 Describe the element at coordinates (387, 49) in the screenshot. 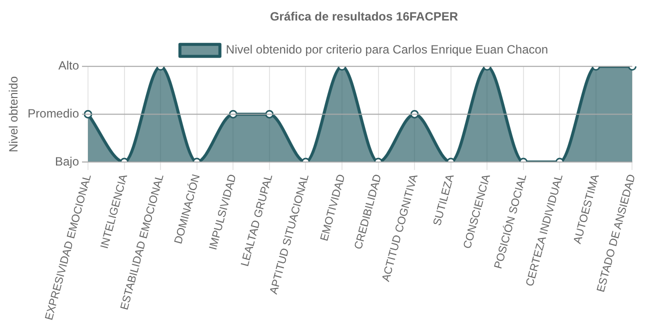

I see `legend-label: Nivel obtenido por criterio para Carlos Enrique Euan Chacon` at that location.